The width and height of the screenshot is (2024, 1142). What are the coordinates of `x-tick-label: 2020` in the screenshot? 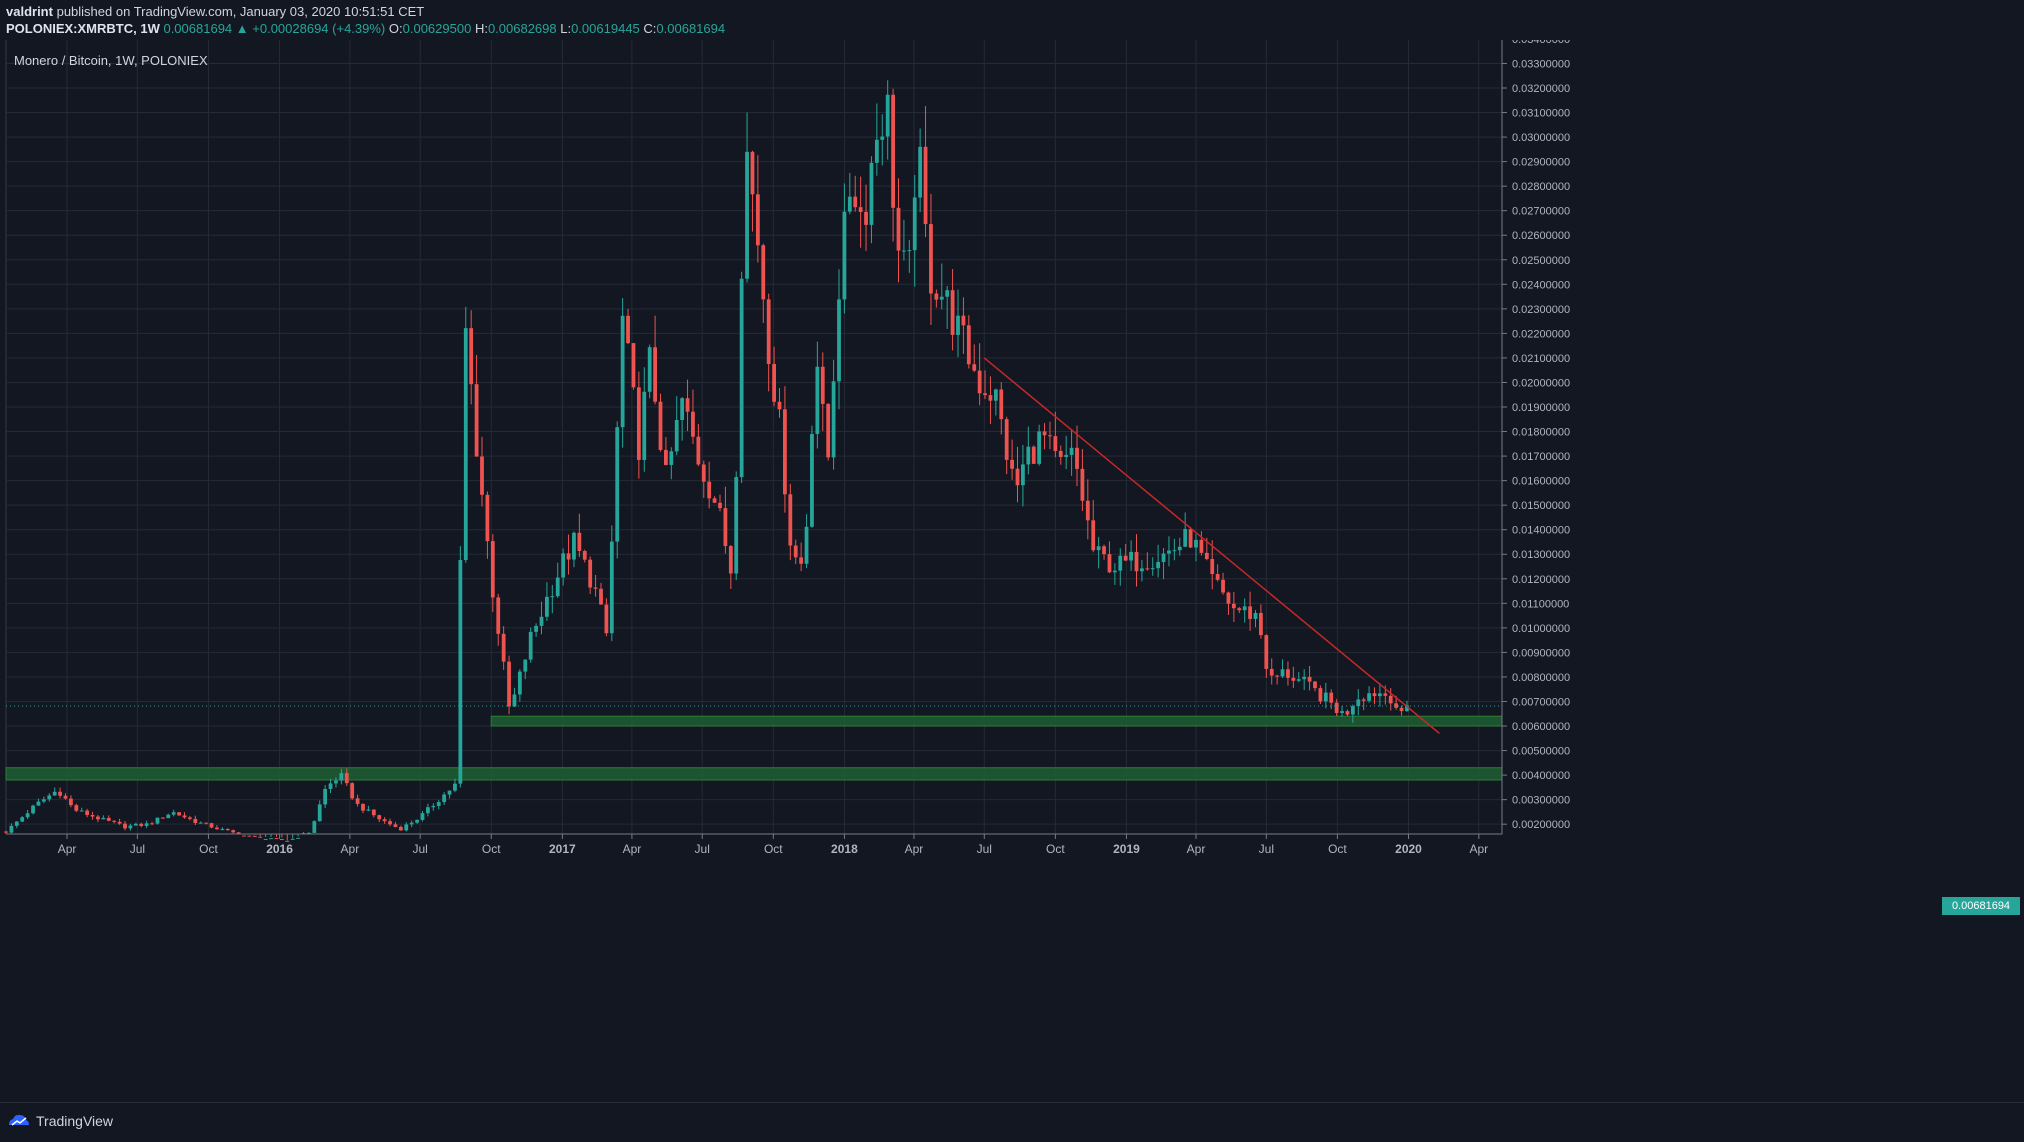 It's located at (1408, 849).